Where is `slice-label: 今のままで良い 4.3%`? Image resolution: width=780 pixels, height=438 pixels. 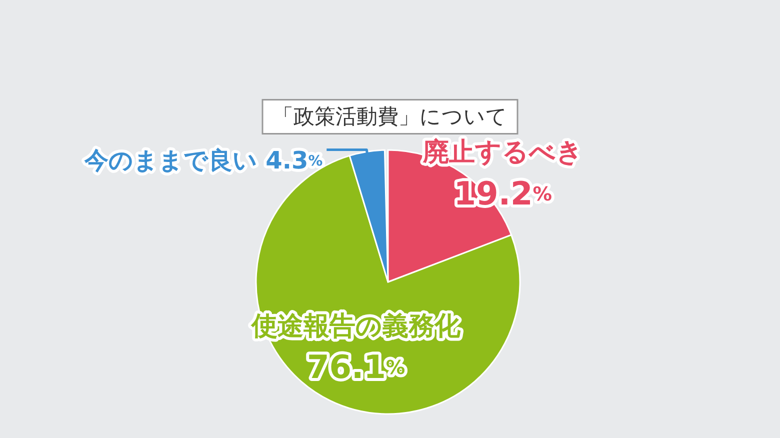 slice-label: 今のままで良い 4.3% is located at coordinates (203, 160).